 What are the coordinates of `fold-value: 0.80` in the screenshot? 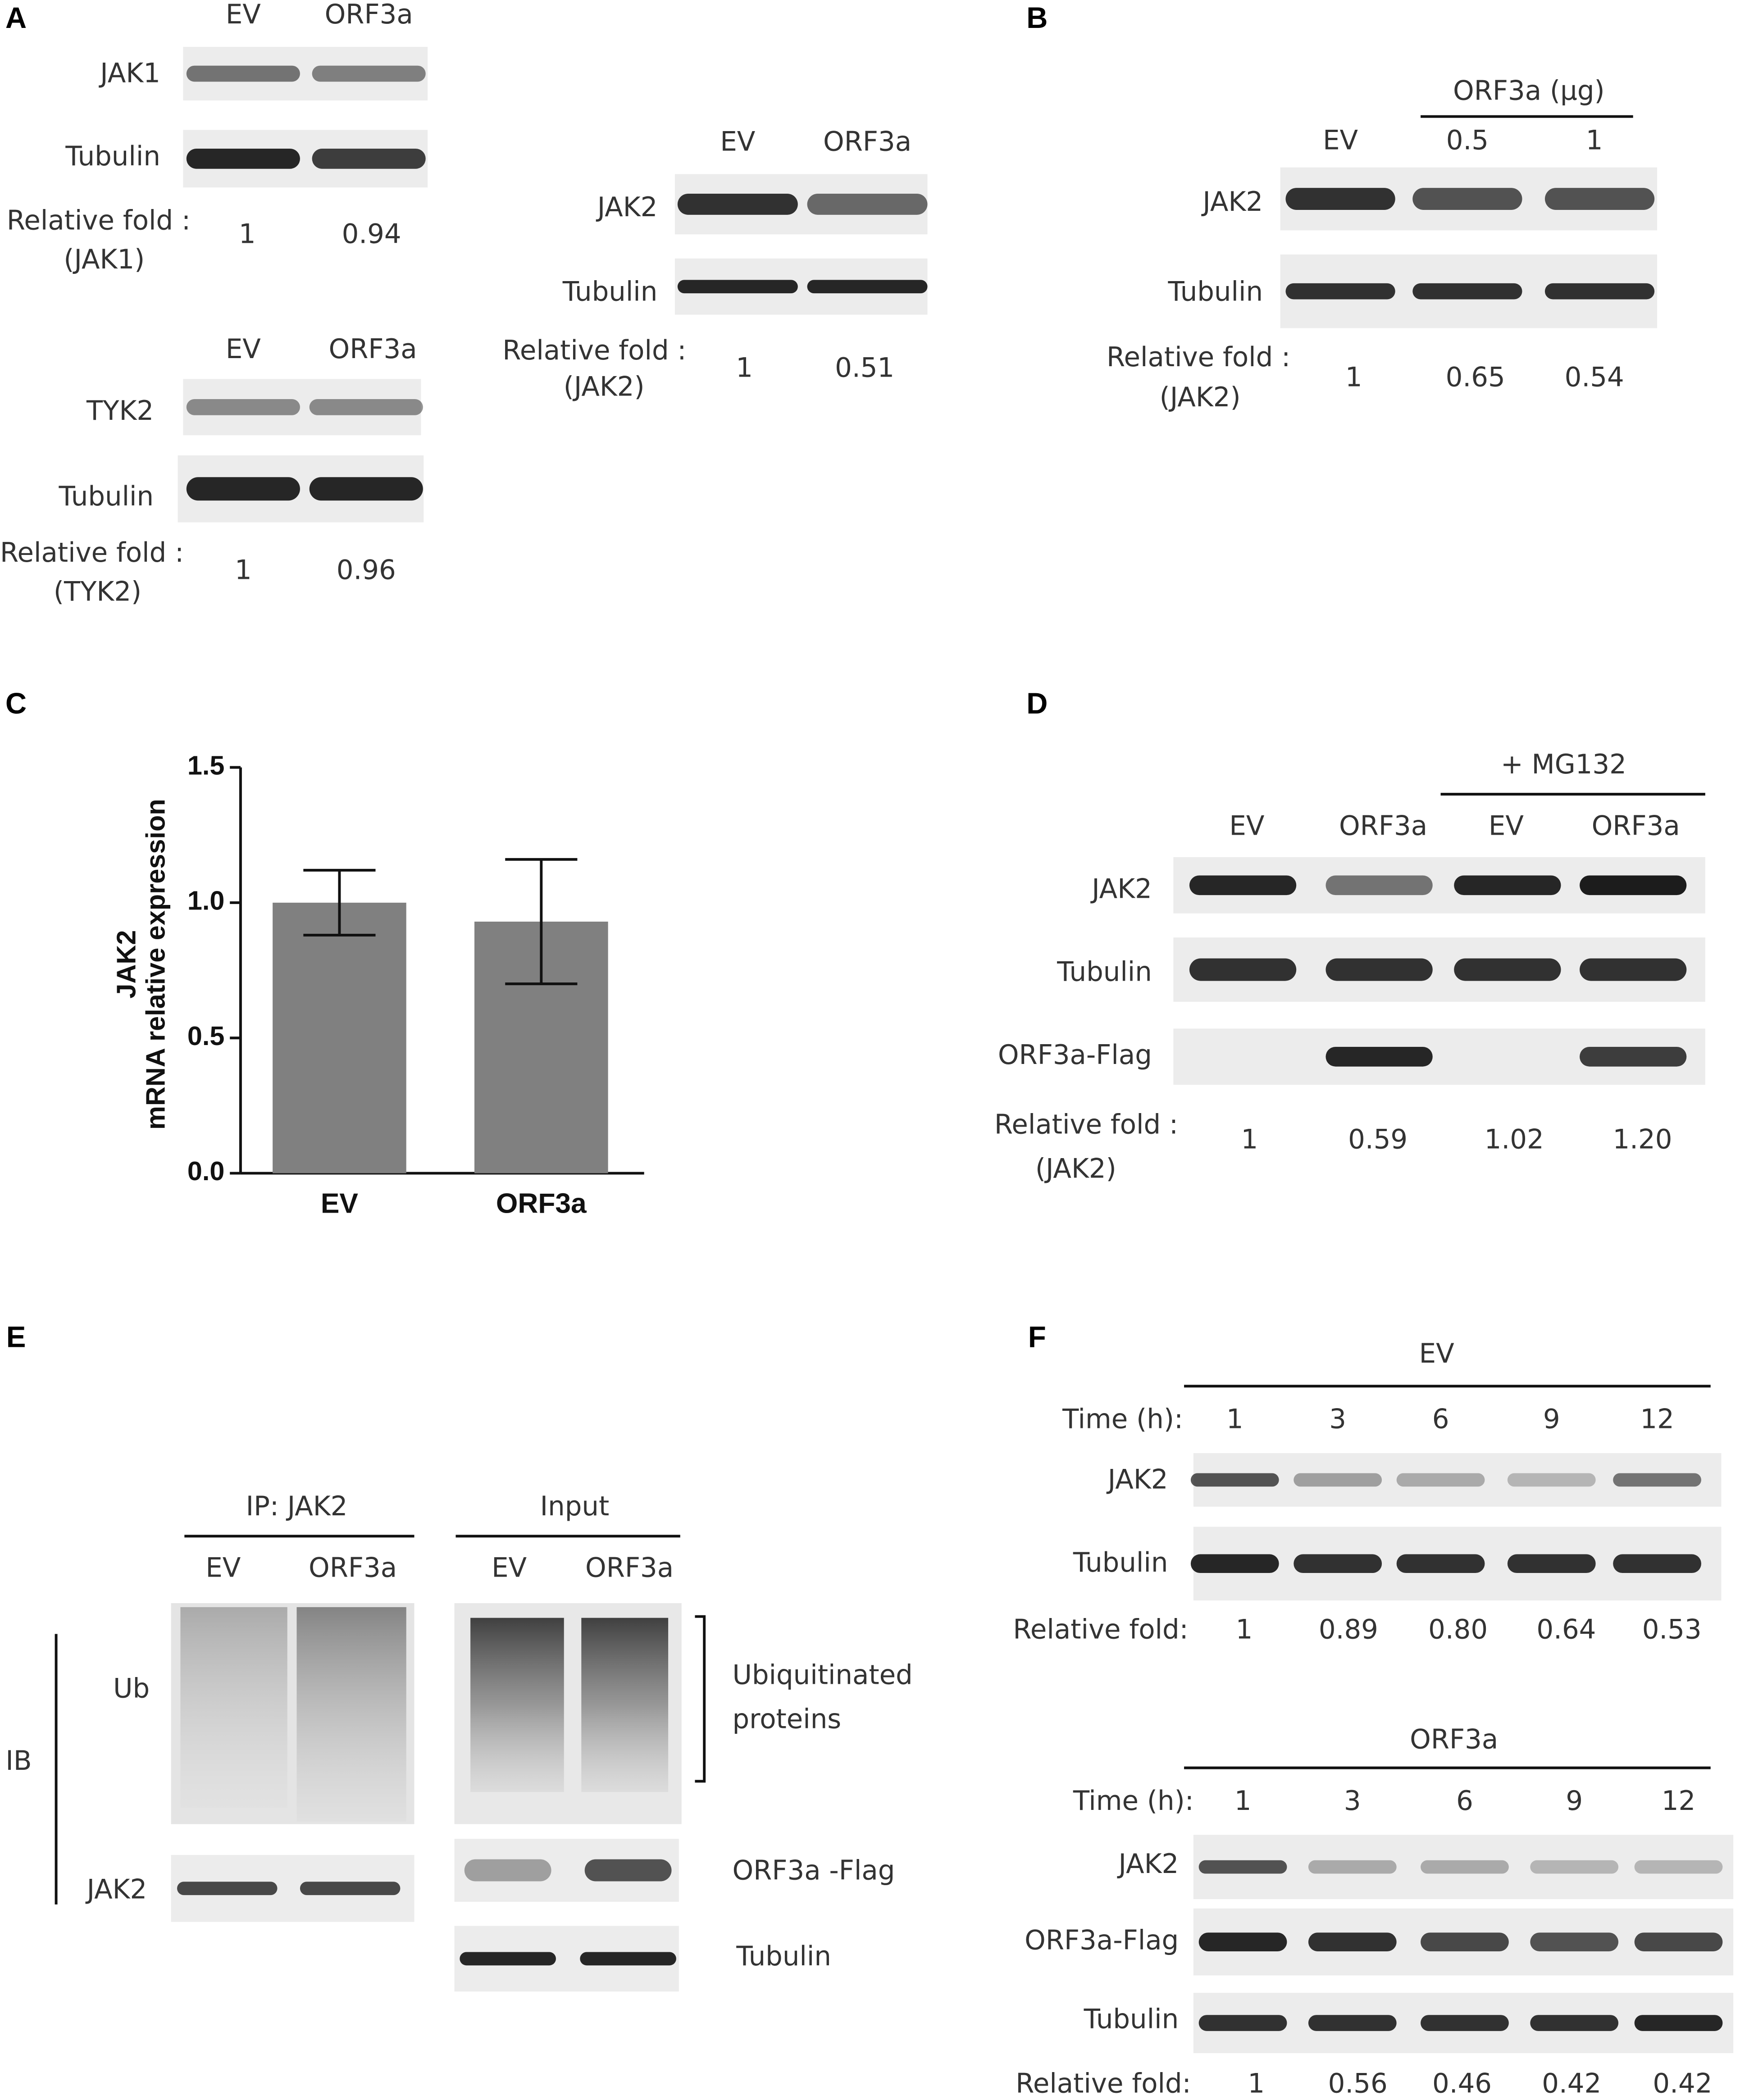 It's located at (1458, 1630).